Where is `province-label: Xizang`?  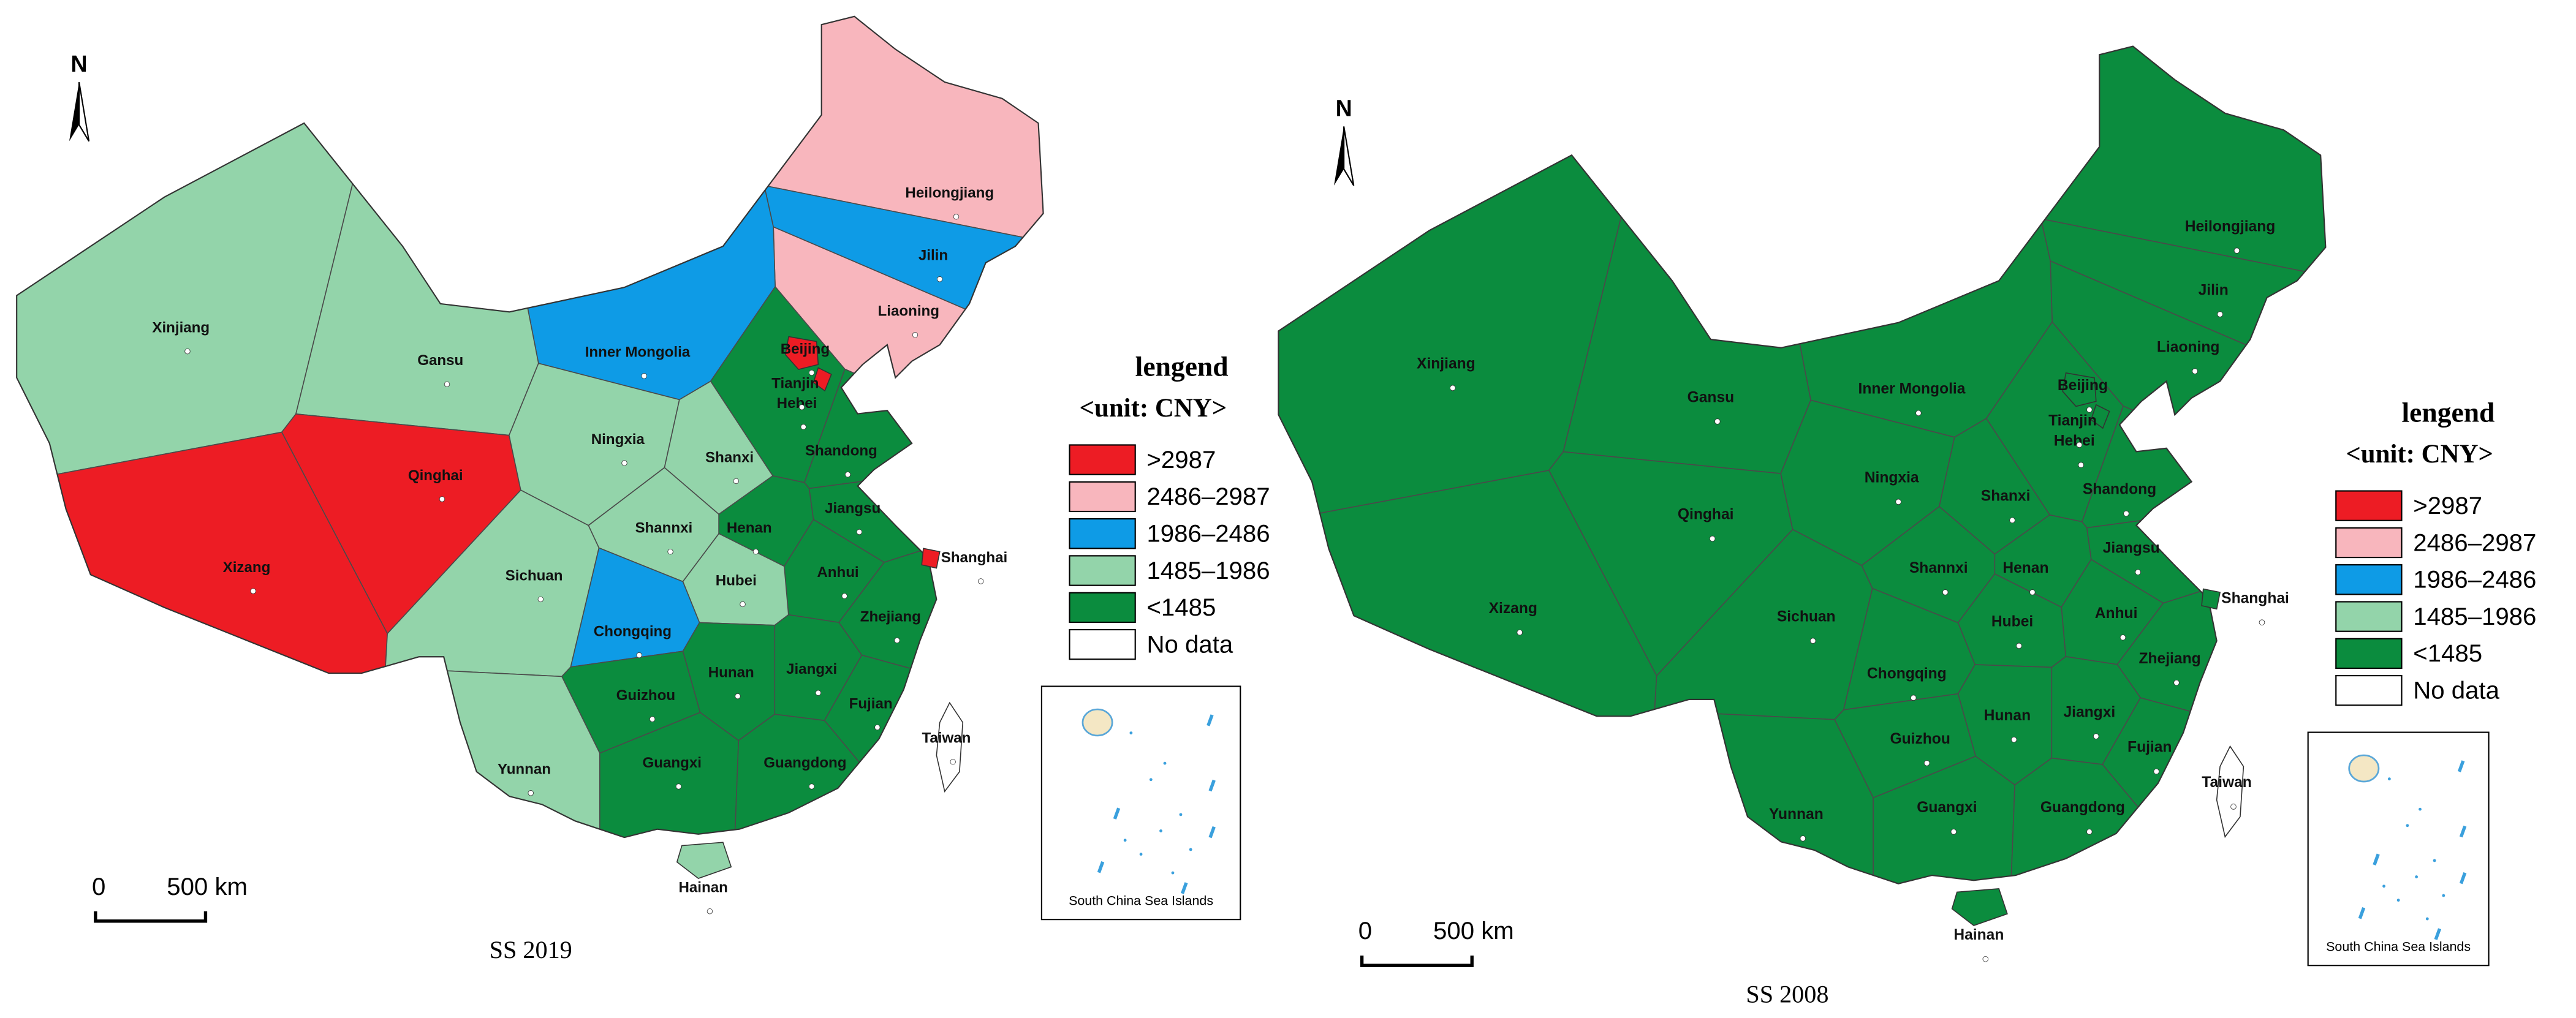
province-label: Xizang is located at coordinates (1513, 608).